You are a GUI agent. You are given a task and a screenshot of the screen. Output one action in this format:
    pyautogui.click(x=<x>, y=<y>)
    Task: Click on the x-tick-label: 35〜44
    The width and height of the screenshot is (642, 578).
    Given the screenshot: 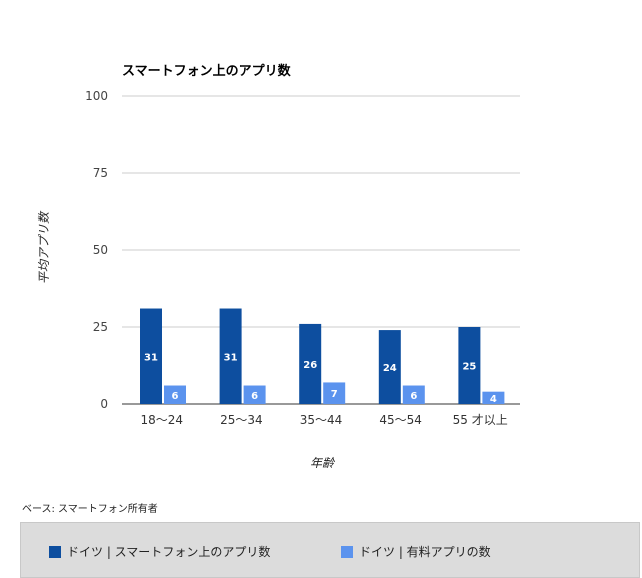 What is the action you would take?
    pyautogui.click(x=321, y=420)
    